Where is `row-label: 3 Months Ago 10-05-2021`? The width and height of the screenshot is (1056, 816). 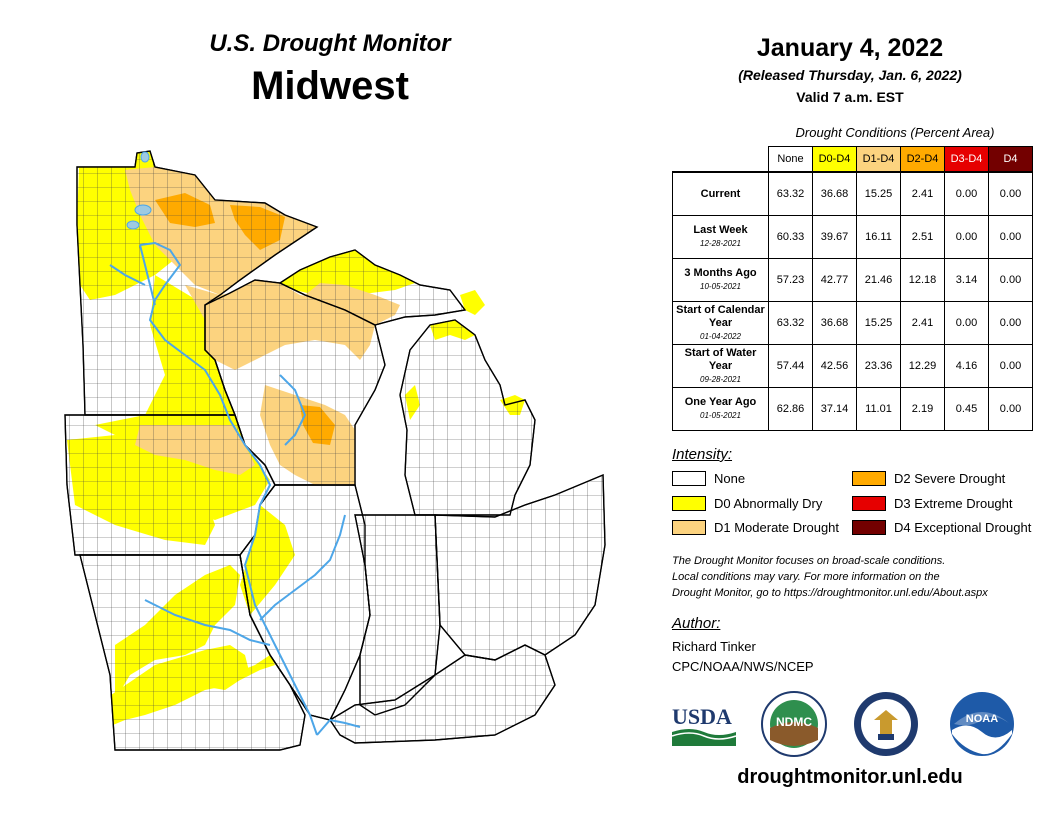
row-label: 3 Months Ago 10-05-2021 is located at coordinates (720, 280).